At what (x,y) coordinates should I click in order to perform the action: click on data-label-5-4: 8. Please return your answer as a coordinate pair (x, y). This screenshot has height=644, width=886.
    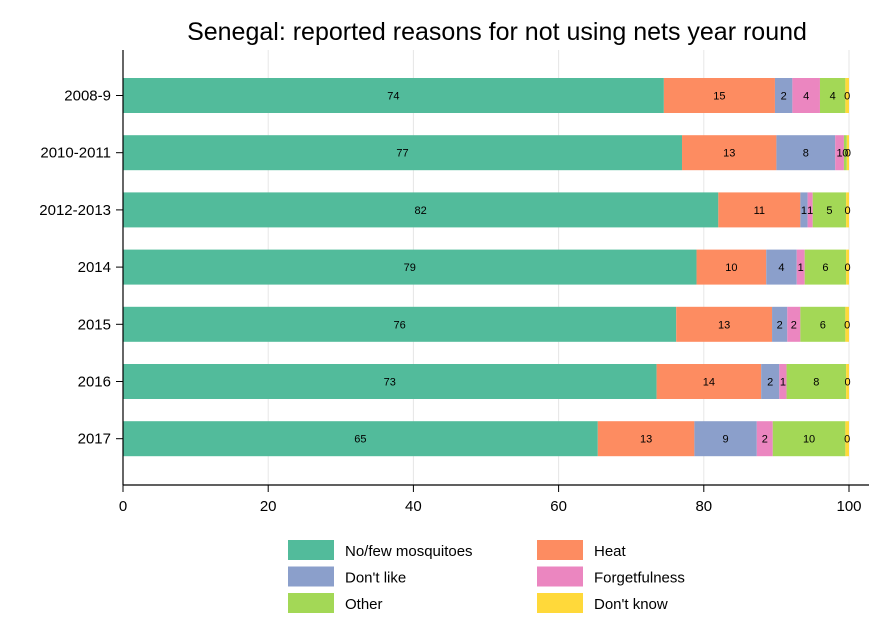
    Looking at the image, I should click on (816, 383).